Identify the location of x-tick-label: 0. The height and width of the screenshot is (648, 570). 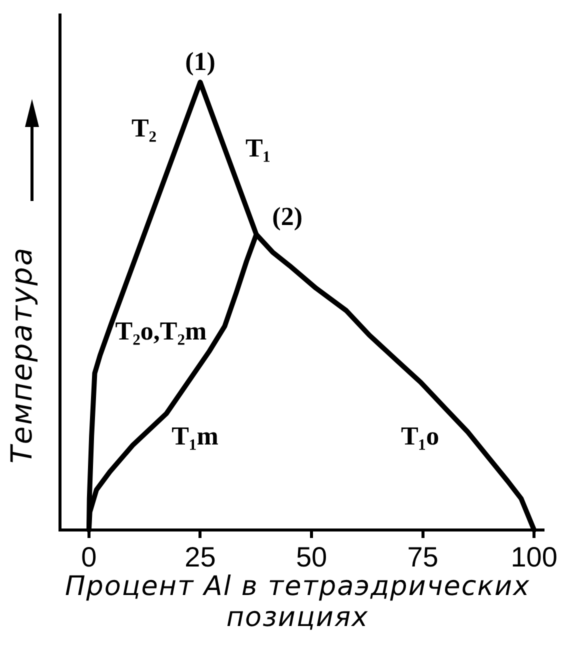
(89, 557).